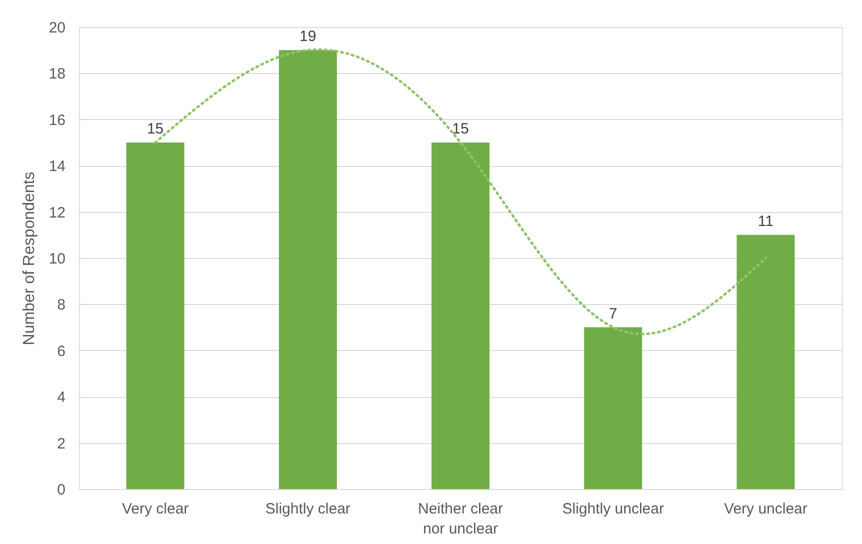 Image resolution: width=862 pixels, height=544 pixels. Describe the element at coordinates (307, 509) in the screenshot. I see `x-tick-label: Slightly clear` at that location.